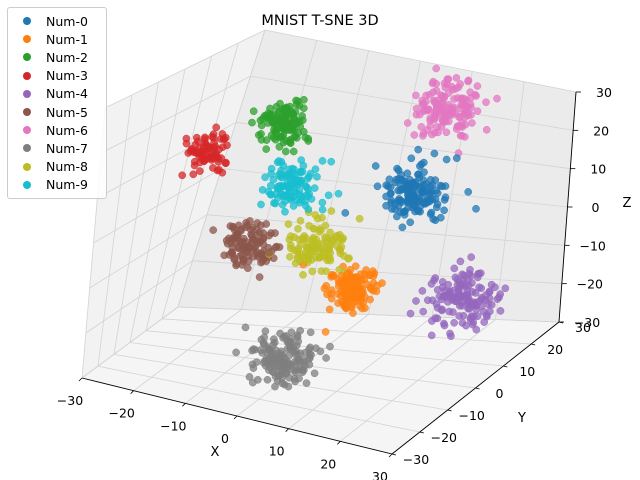  I want to click on z-axis-label: Z, so click(627, 203).